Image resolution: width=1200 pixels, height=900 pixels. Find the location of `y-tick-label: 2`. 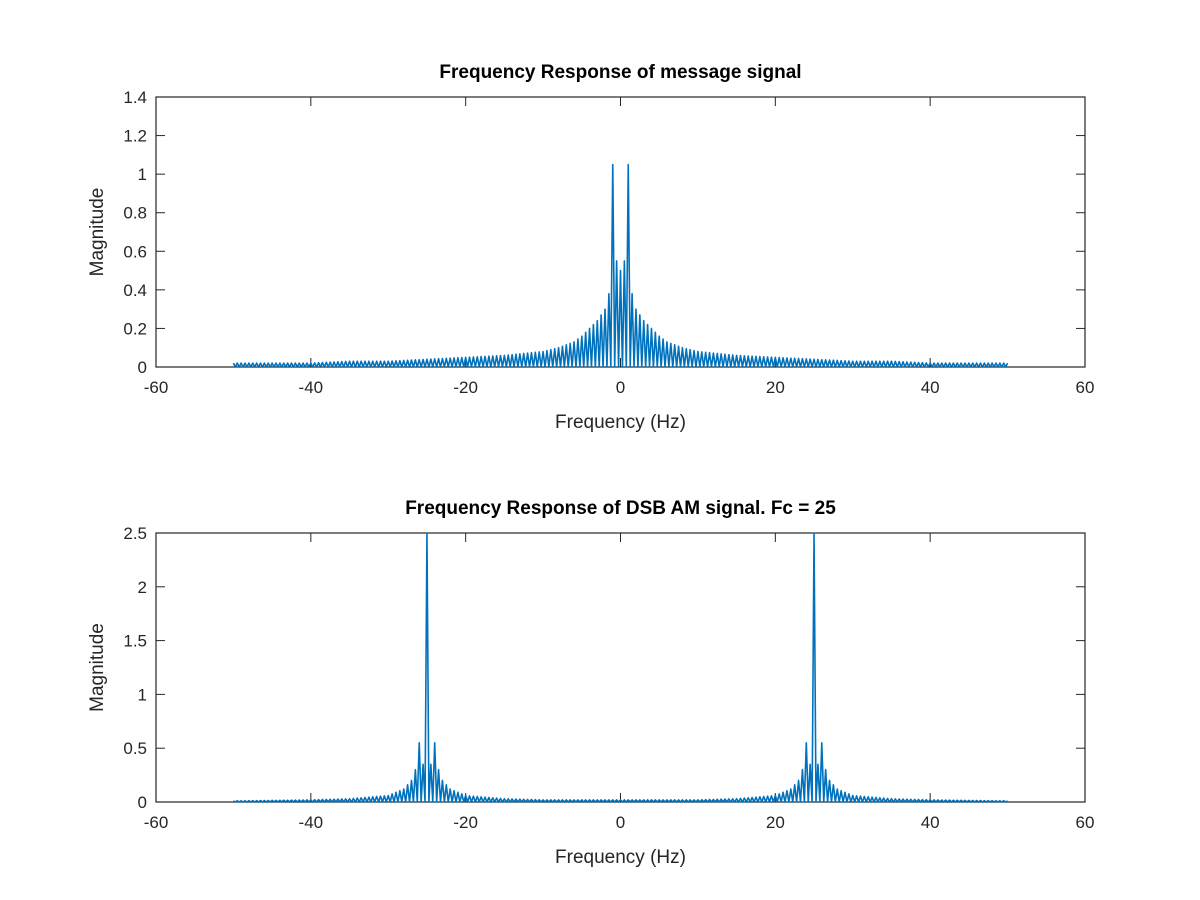

y-tick-label: 2 is located at coordinates (142, 587).